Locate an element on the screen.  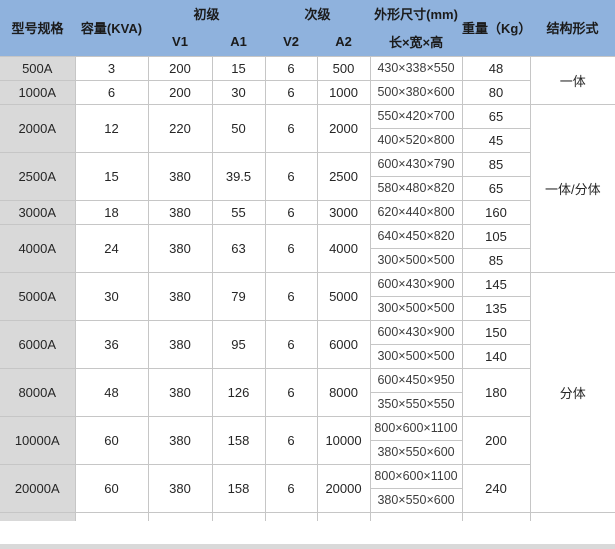
cell-dimensions: 550×420×700 is located at coordinates (416, 116).